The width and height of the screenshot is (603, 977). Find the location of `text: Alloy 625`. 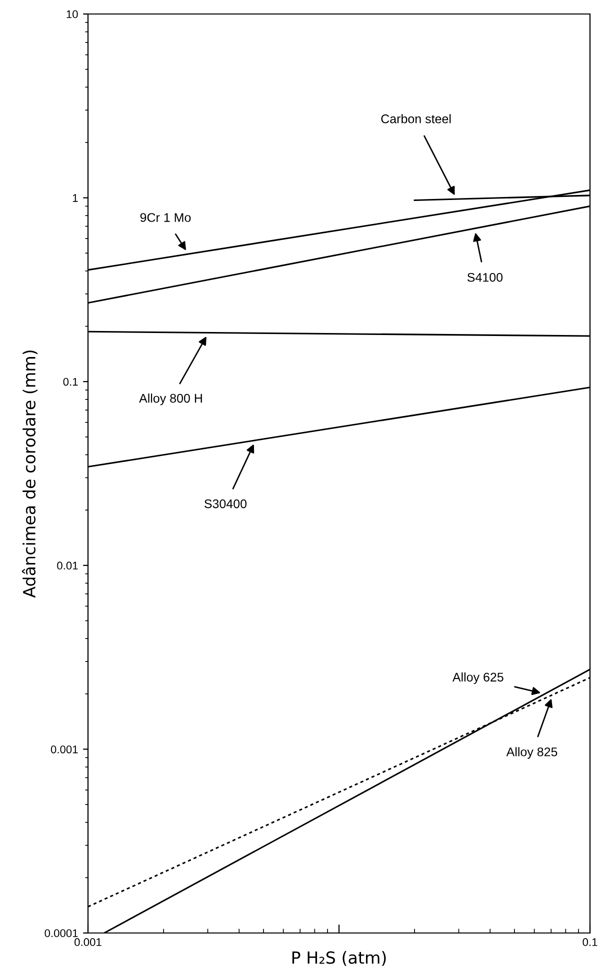

text: Alloy 625 is located at coordinates (478, 678).